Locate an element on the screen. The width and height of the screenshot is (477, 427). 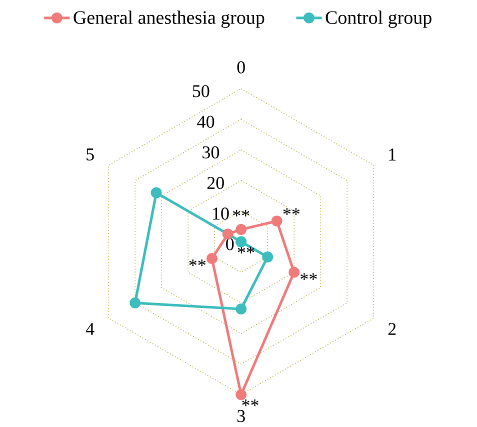
y-tick-label: 50 is located at coordinates (201, 91).